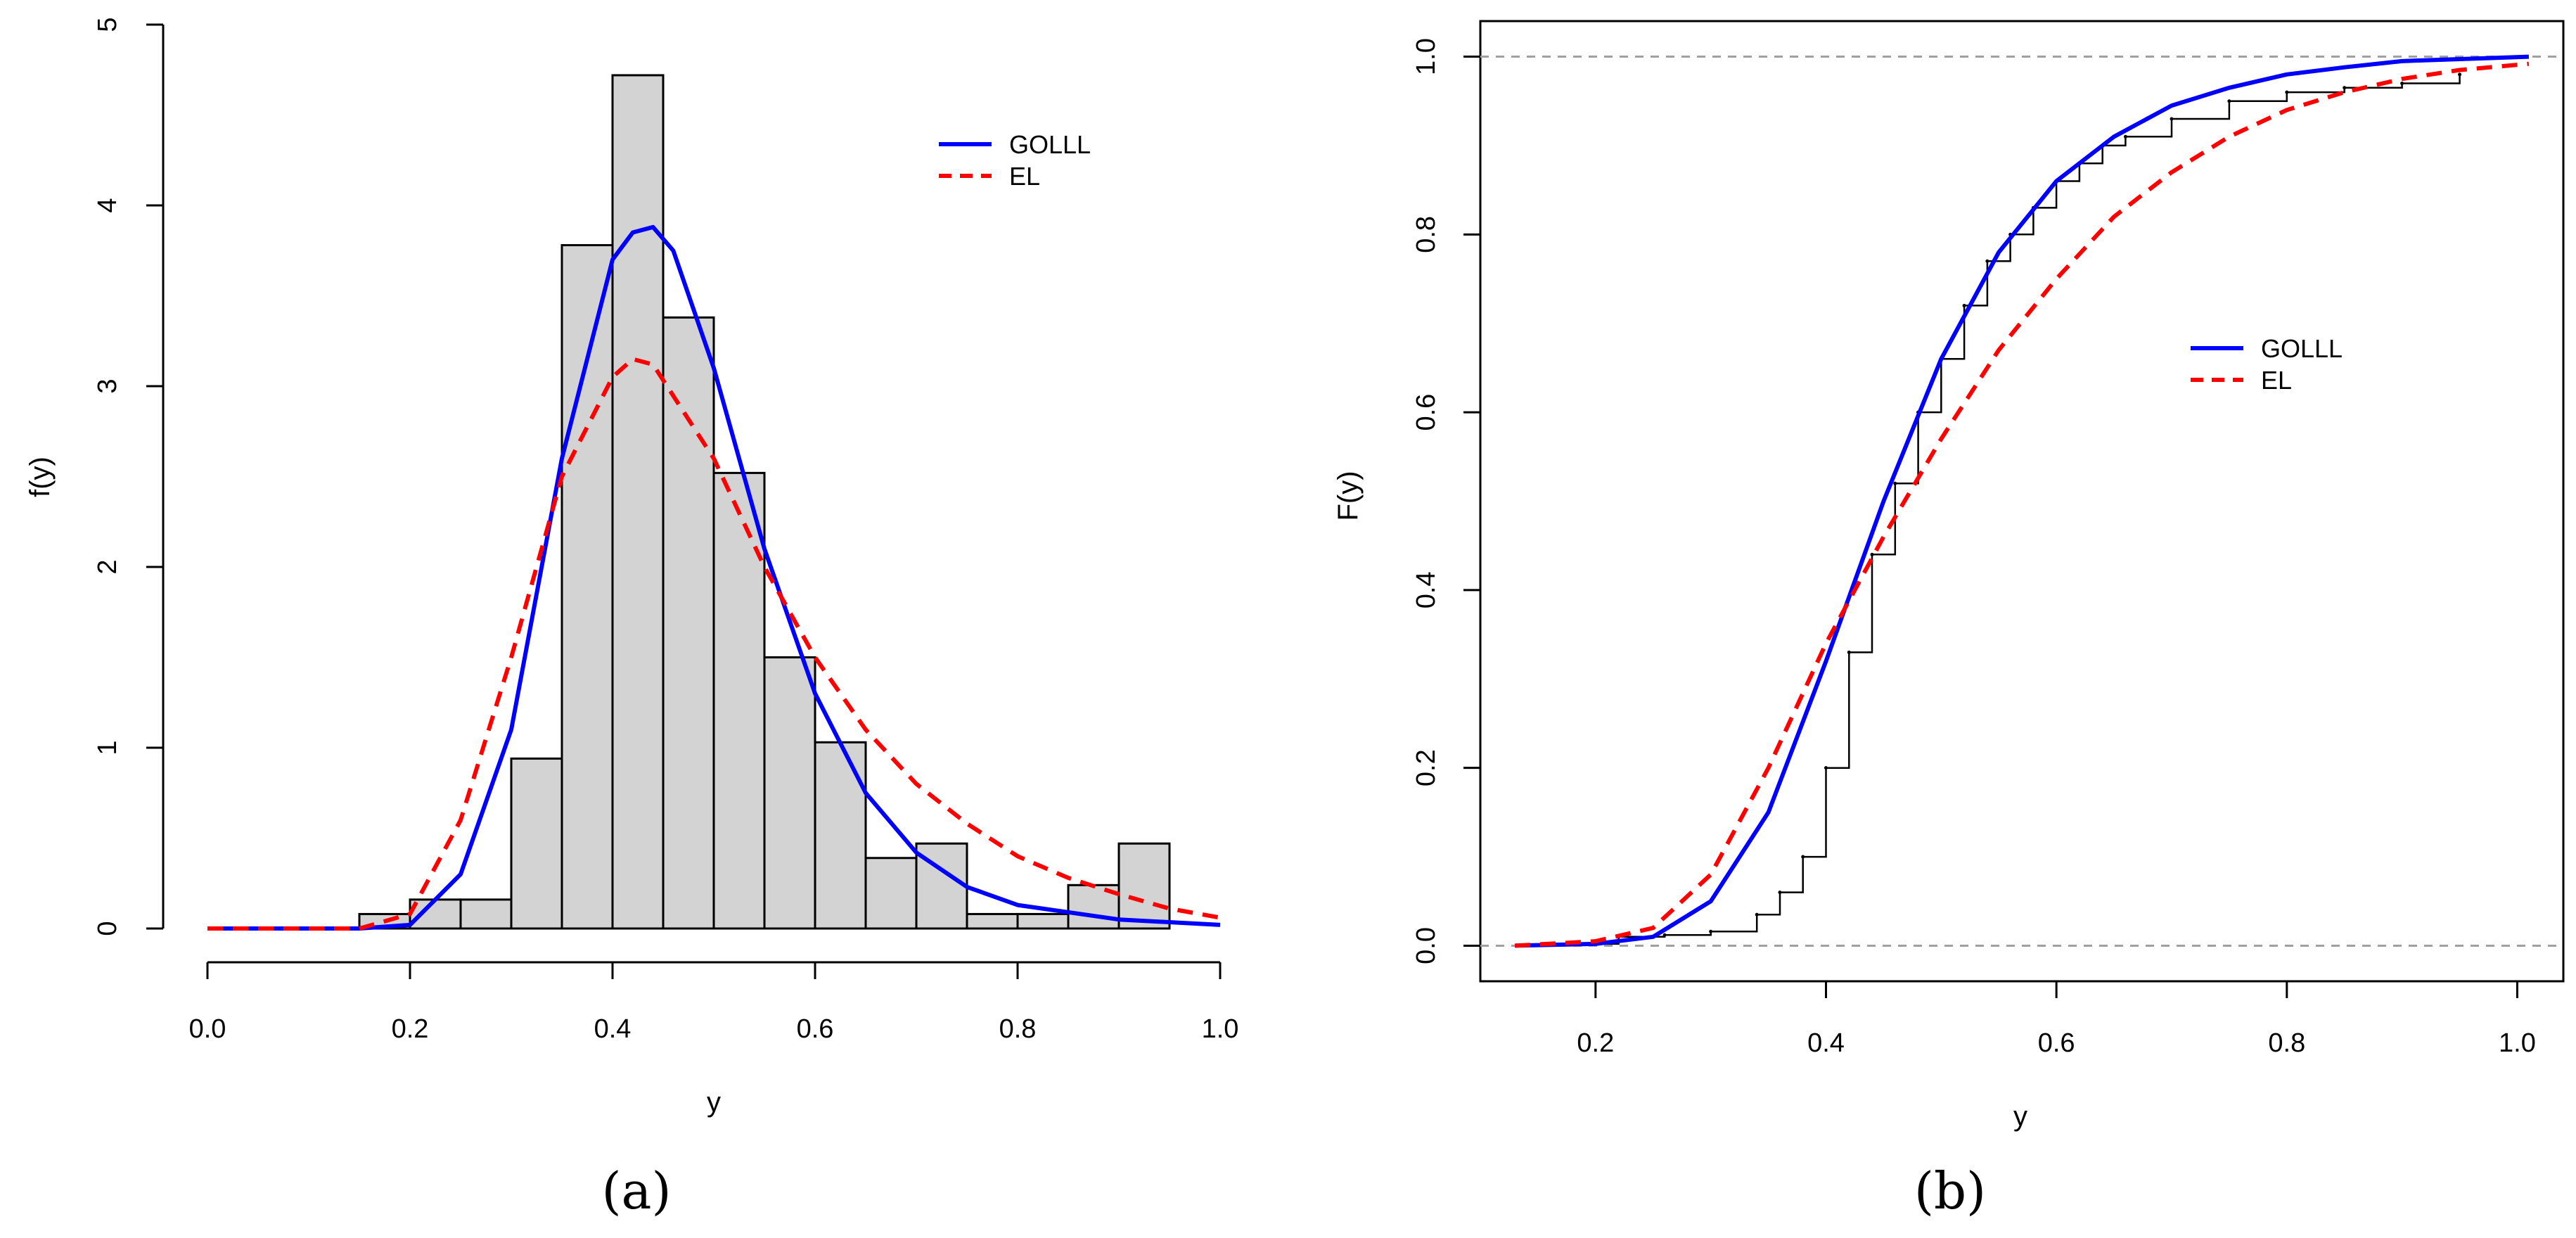 The height and width of the screenshot is (1238, 2576). What do you see at coordinates (1348, 496) in the screenshot?
I see `y-axis-title: F(y)` at bounding box center [1348, 496].